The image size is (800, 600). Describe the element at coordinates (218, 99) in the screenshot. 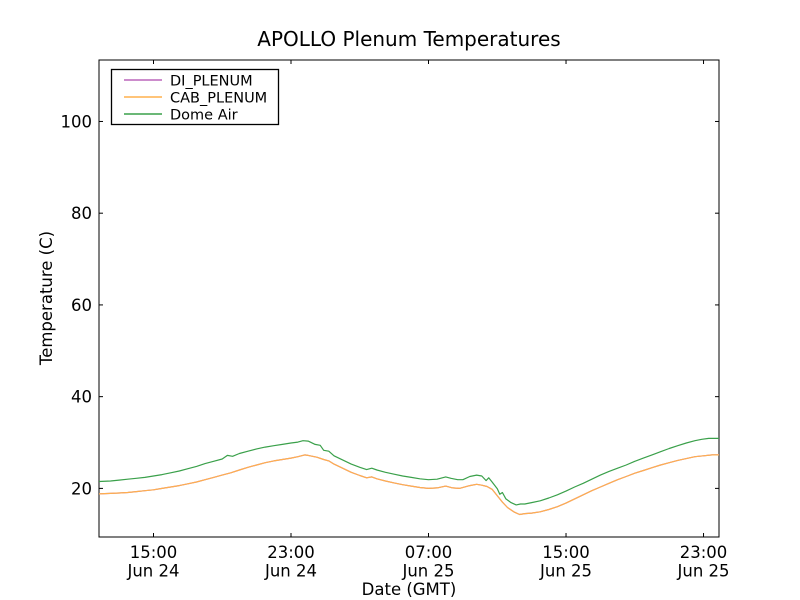

I see `legend-label: CAB_PLENUM` at that location.